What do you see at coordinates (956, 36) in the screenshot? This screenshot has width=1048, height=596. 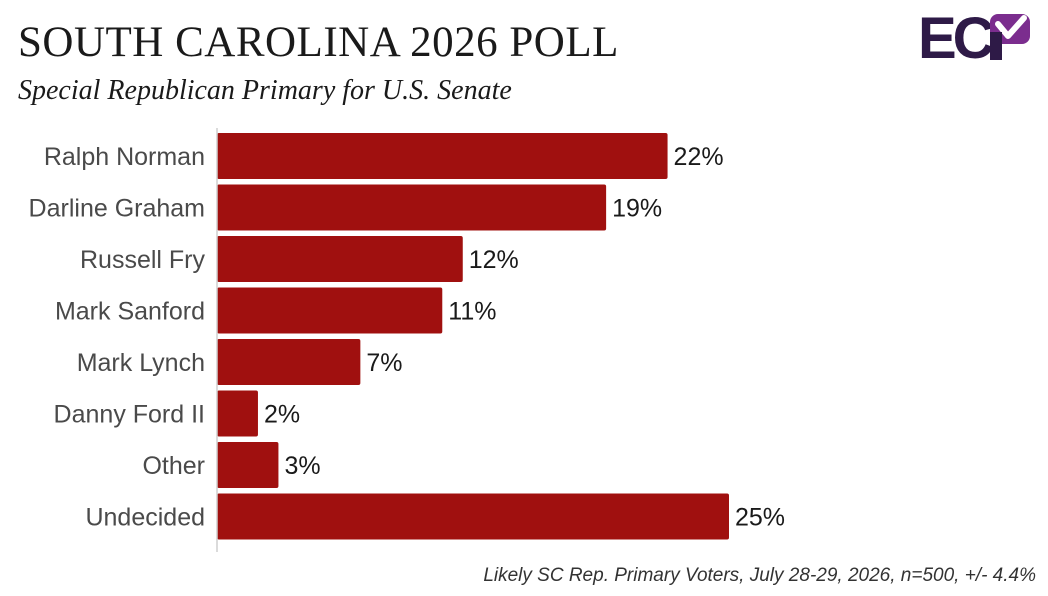 I see `svg-text: EC` at bounding box center [956, 36].